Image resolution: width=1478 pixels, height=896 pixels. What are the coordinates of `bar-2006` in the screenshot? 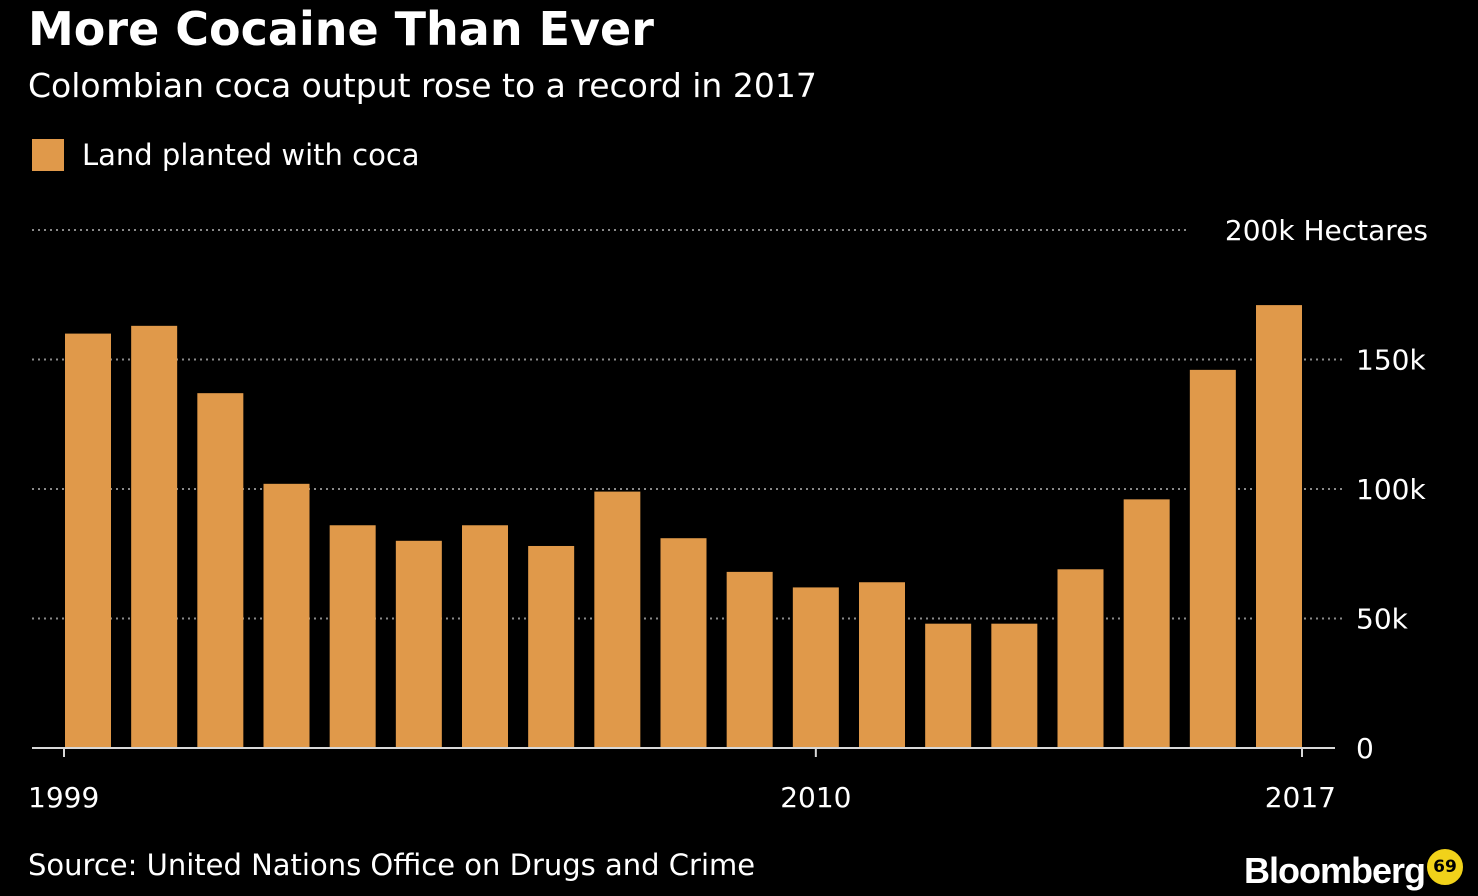 It's located at (551, 646).